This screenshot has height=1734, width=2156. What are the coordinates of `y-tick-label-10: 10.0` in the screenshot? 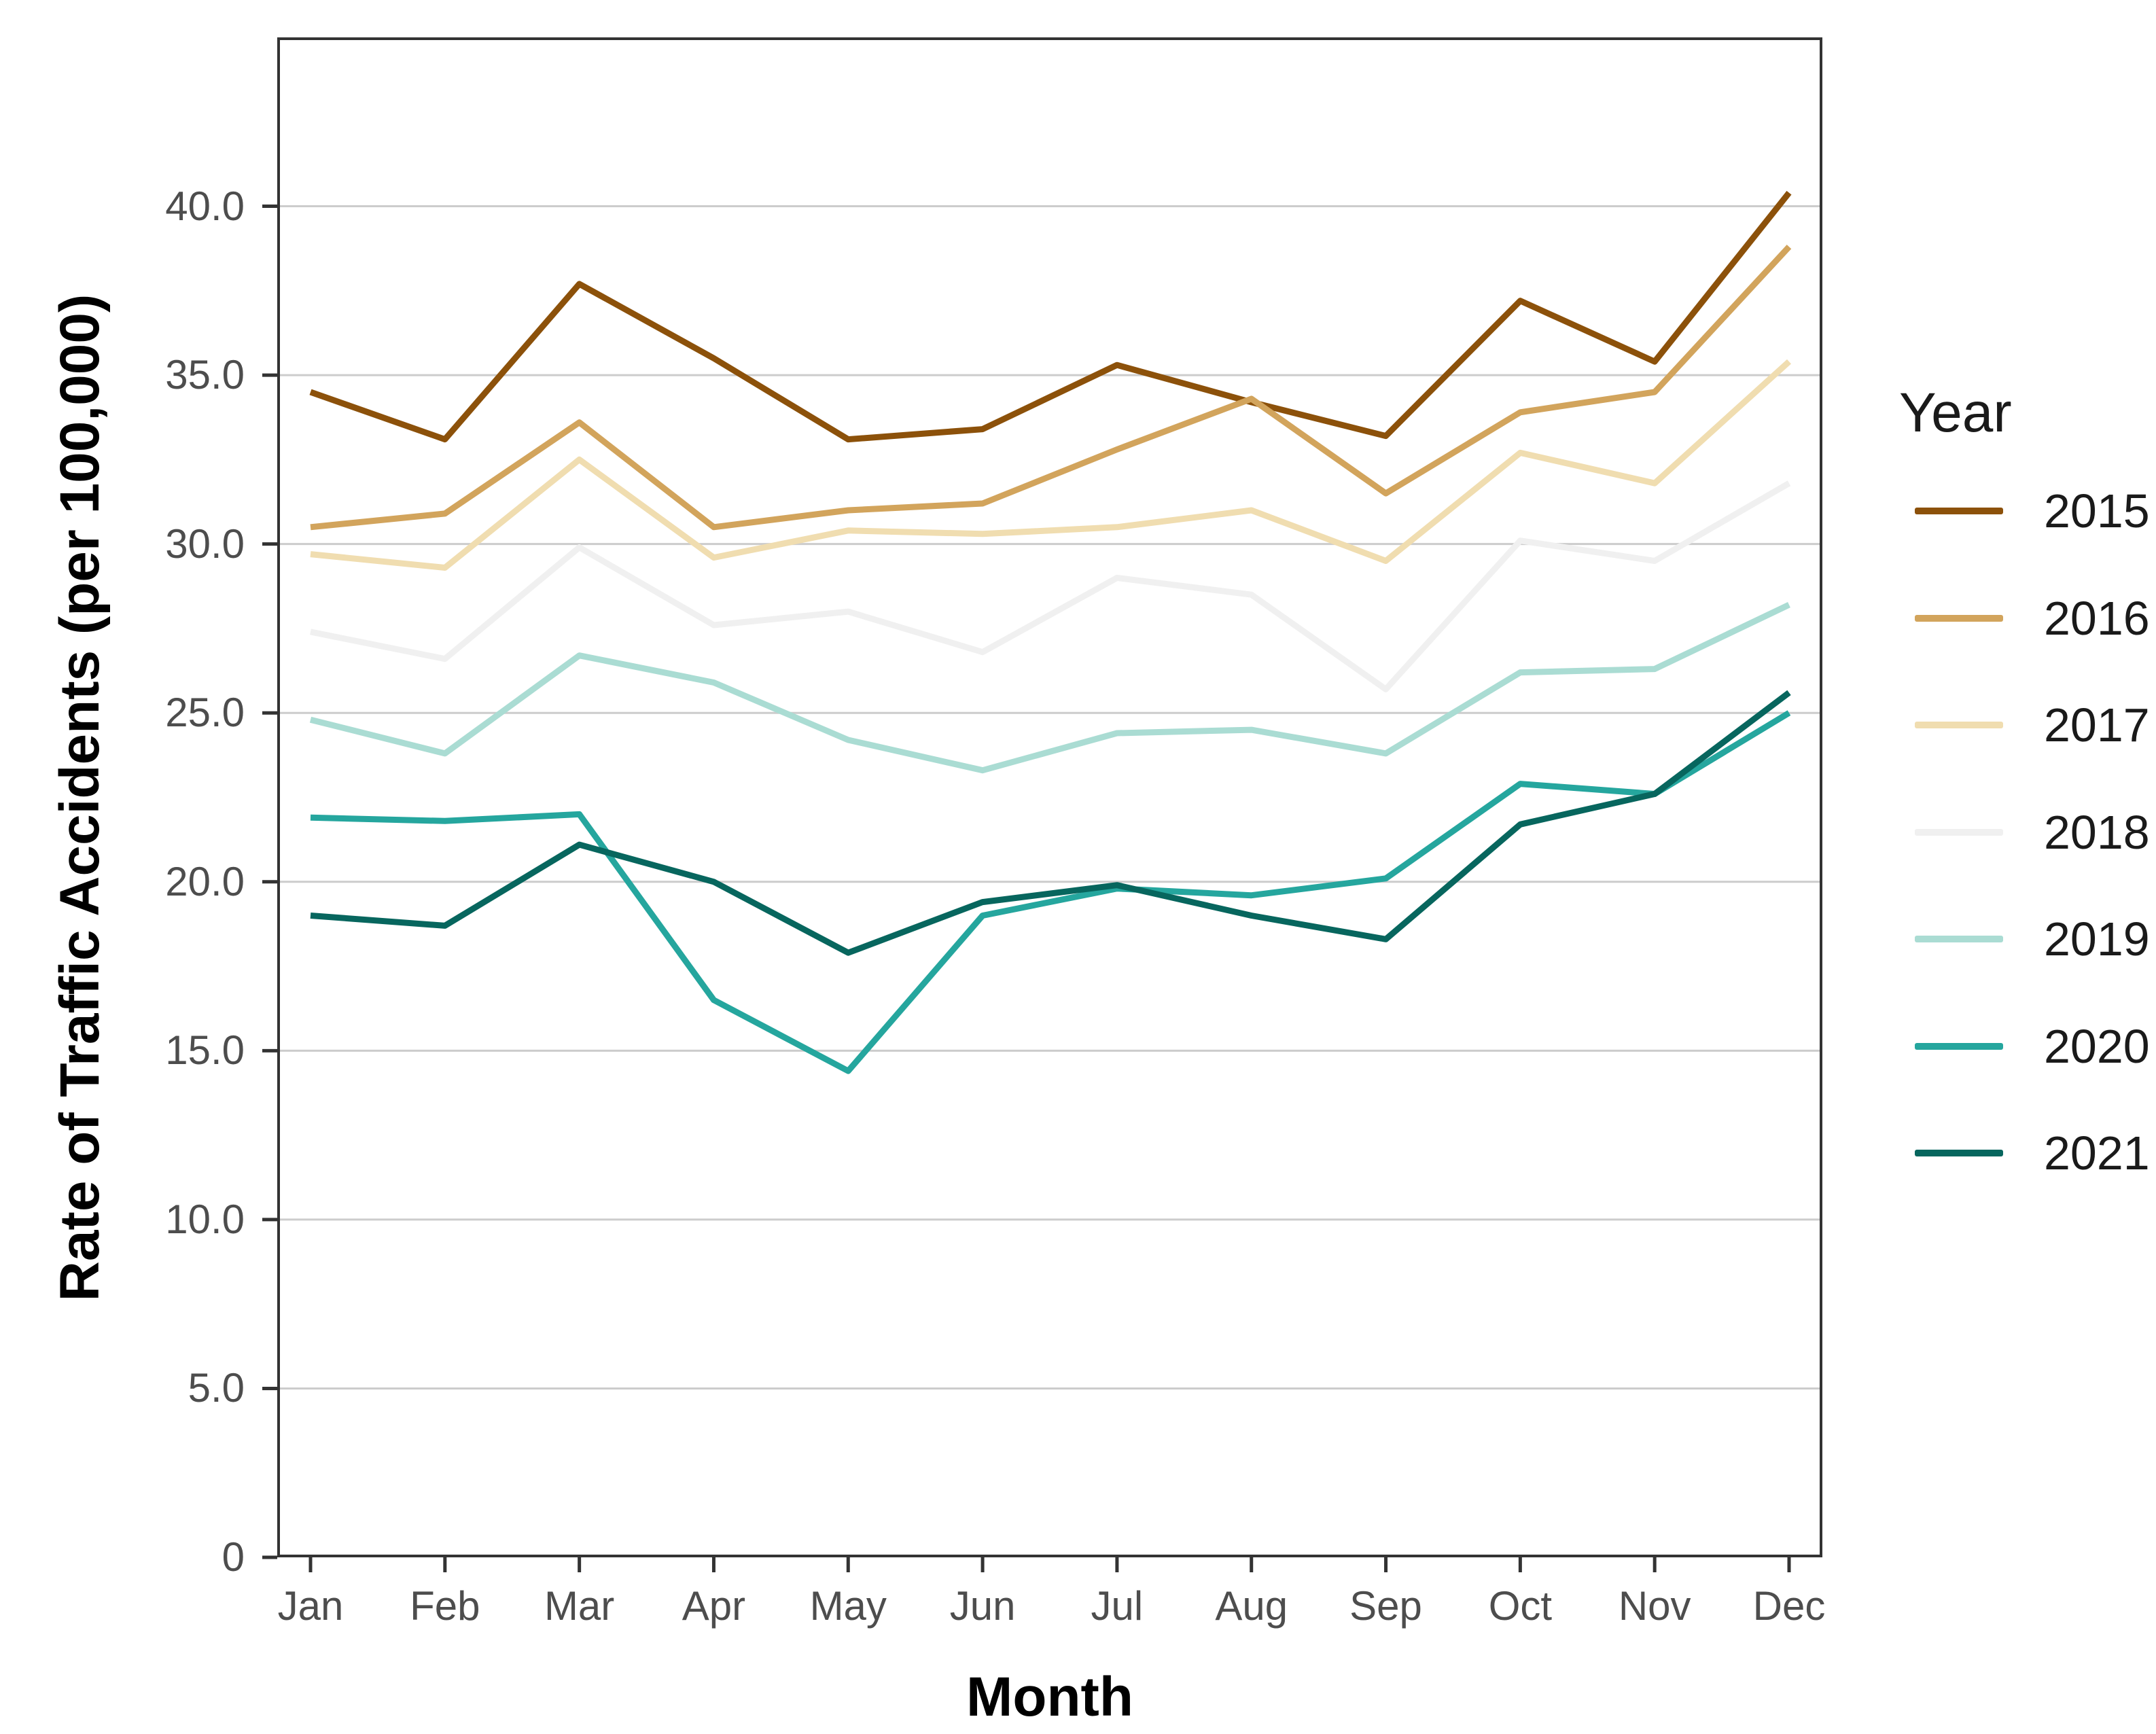 It's located at (205, 1219).